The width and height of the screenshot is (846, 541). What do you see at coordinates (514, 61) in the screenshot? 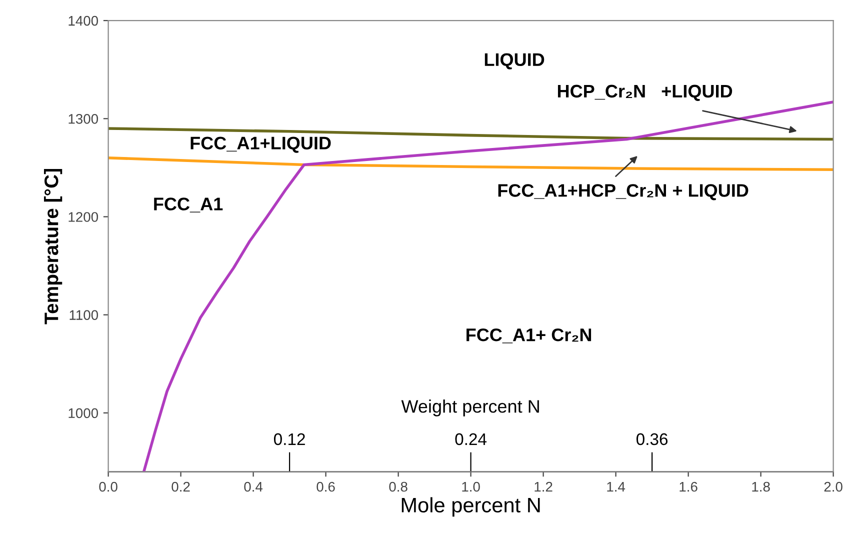
I see `annotation: LIQUID` at bounding box center [514, 61].